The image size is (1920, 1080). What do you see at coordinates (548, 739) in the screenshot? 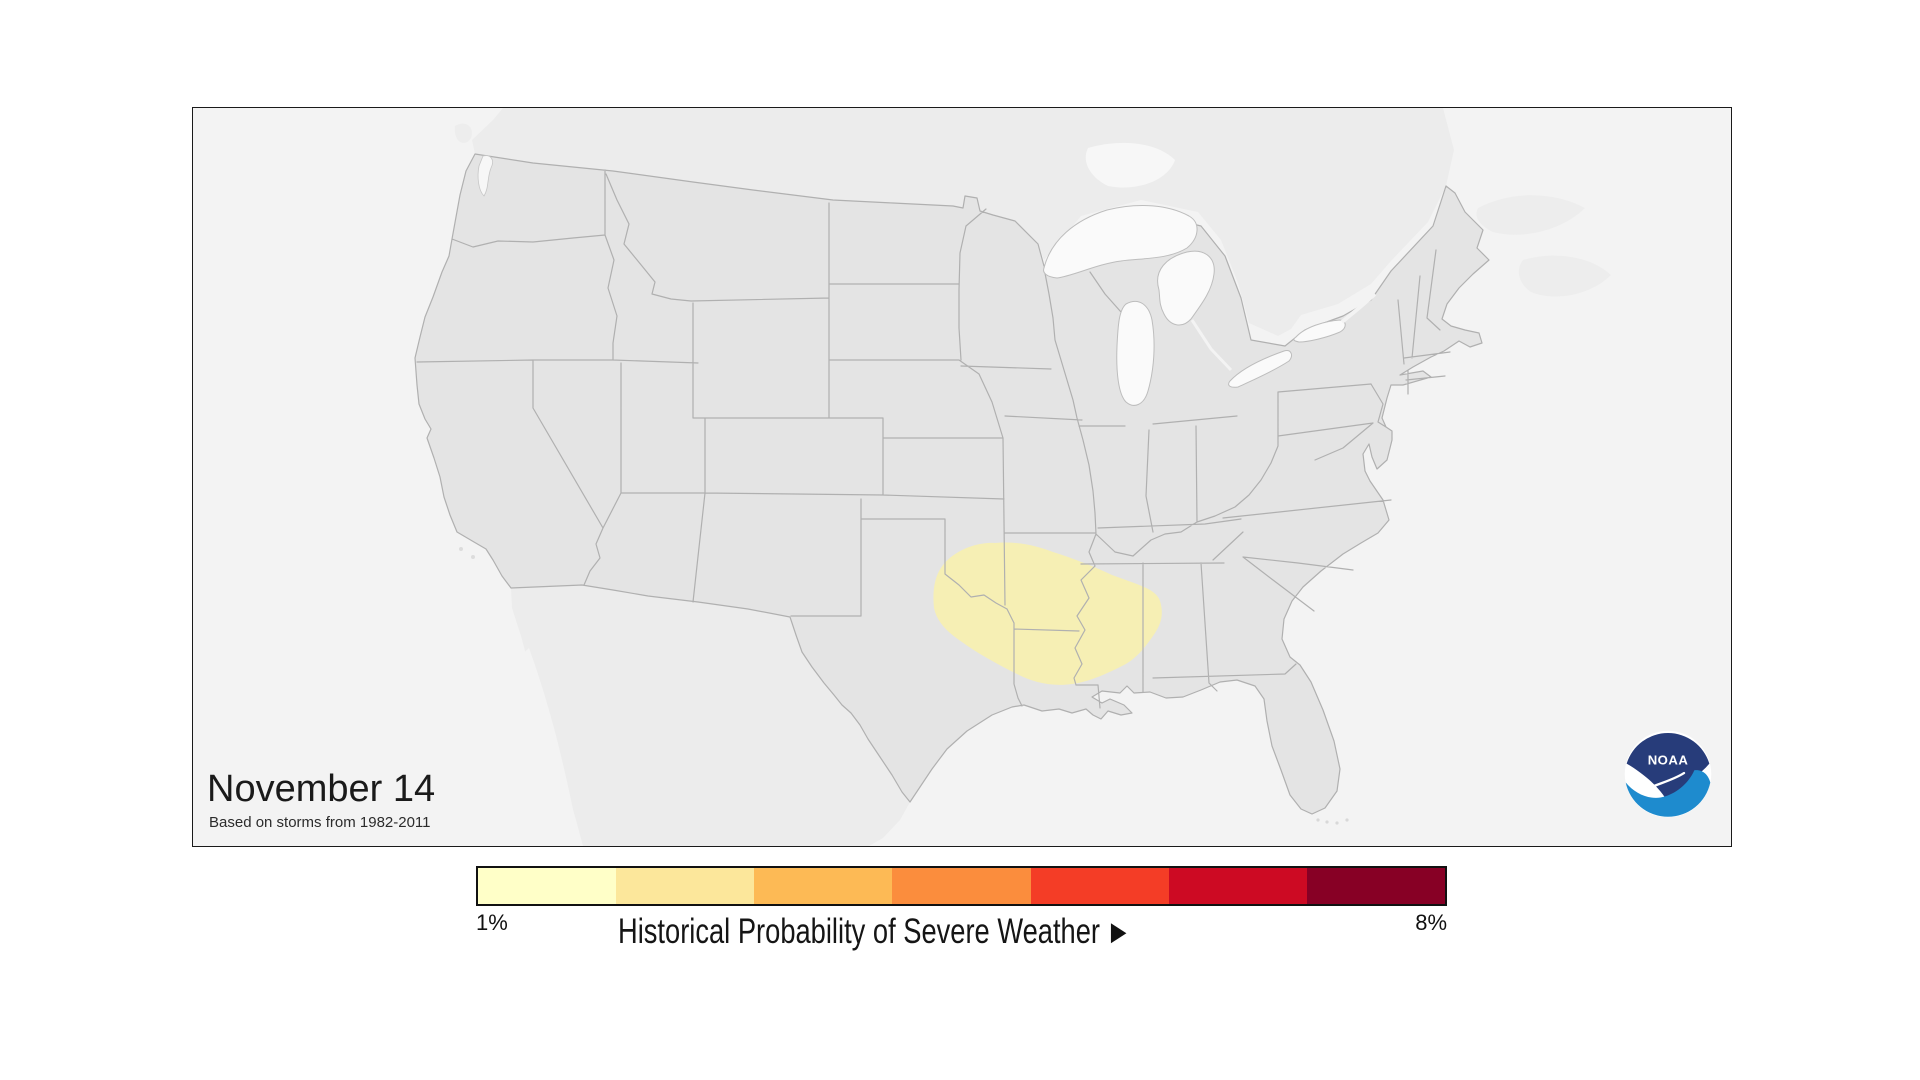
I see `gulf-of-california` at bounding box center [548, 739].